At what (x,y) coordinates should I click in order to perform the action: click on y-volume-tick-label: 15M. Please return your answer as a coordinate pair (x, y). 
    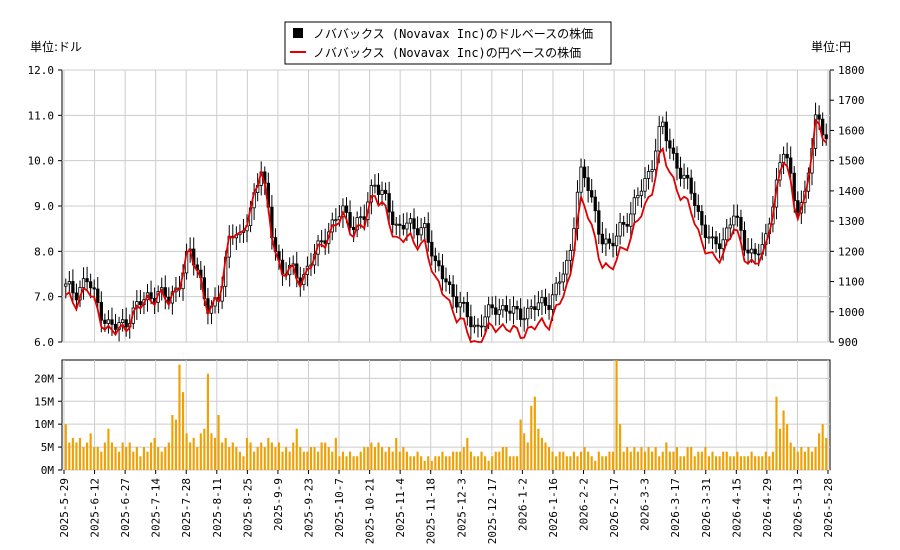
    Looking at the image, I should click on (44, 401).